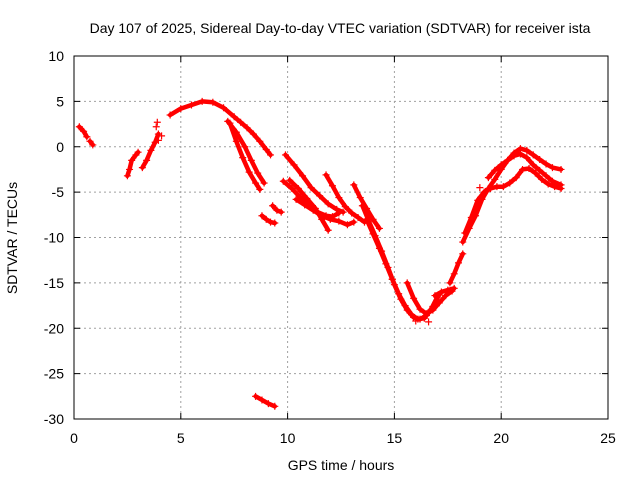  I want to click on series-trace-trace-main-mid, so click(246, 152).